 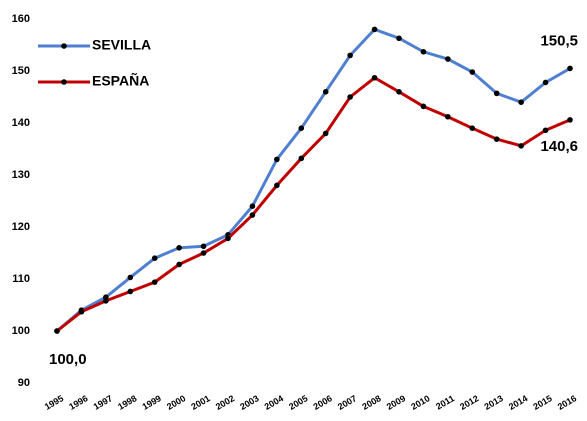 I want to click on x-tick-label: 1997, so click(x=103, y=402).